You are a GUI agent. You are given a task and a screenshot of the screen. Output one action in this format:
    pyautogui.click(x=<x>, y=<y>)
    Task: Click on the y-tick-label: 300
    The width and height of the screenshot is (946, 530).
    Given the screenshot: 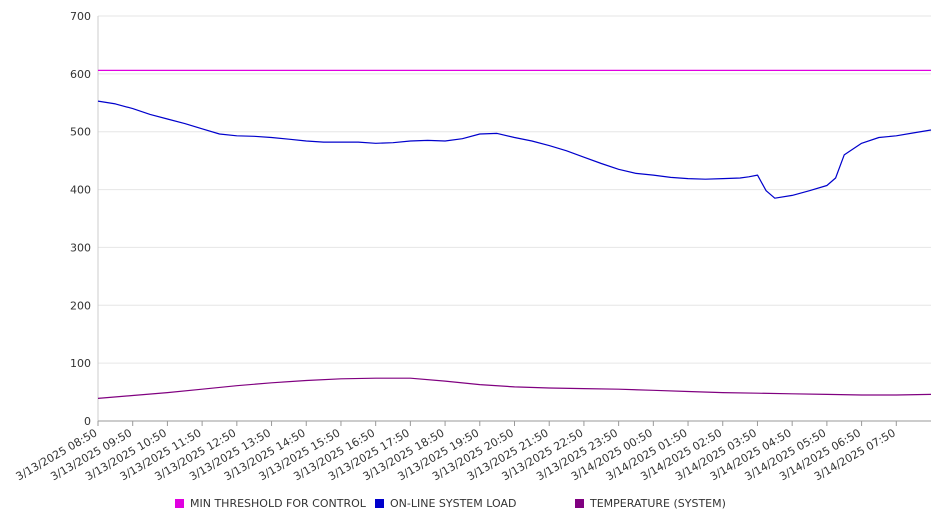 What is the action you would take?
    pyautogui.click(x=80, y=247)
    